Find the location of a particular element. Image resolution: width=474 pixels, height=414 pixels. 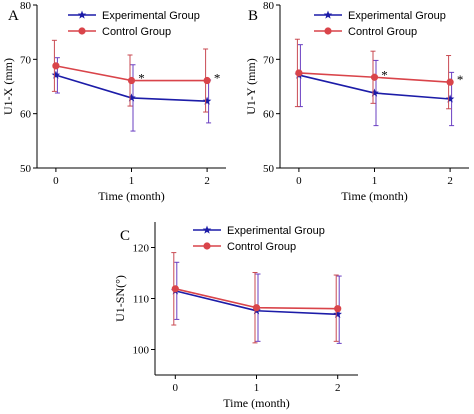

panel-letter: C is located at coordinates (125, 236).